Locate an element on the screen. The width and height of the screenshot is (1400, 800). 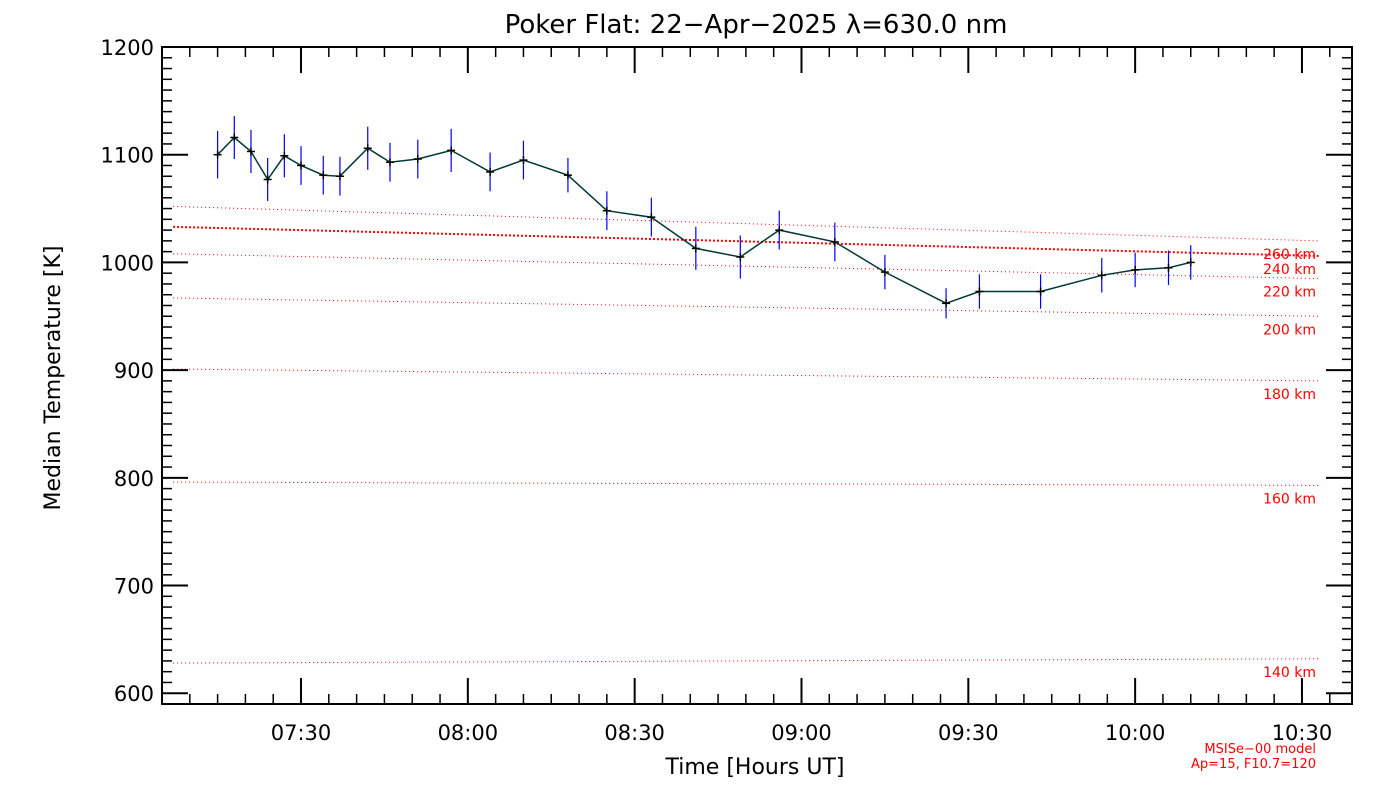
model-note-name: MSISe−00 model is located at coordinates (1260, 749).